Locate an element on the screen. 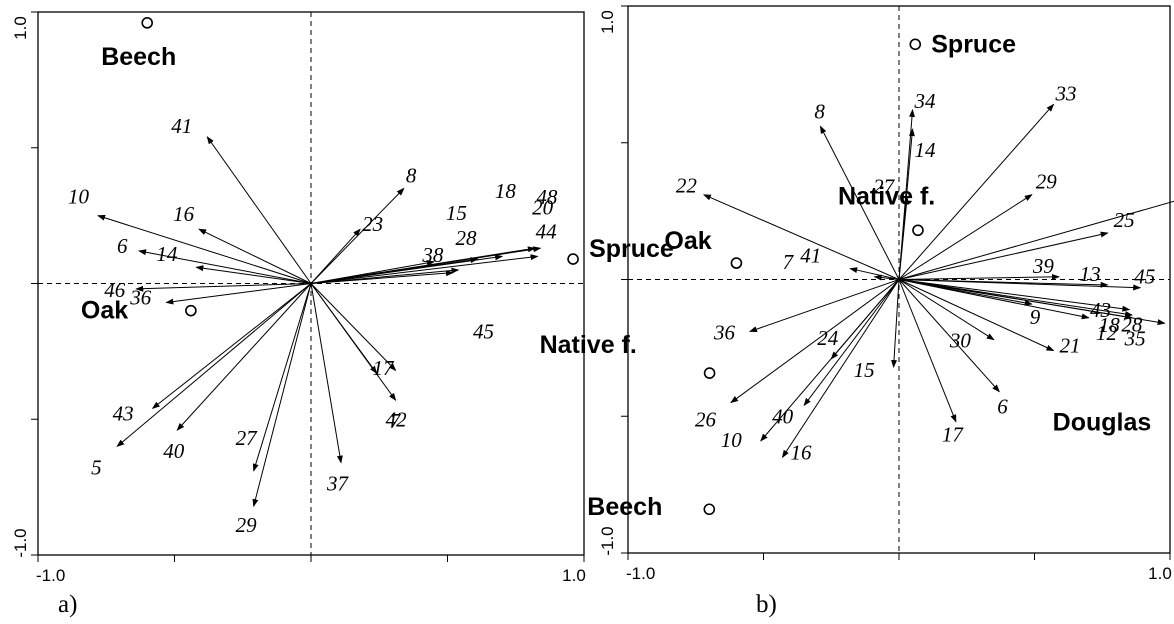 The width and height of the screenshot is (1174, 624). site-label-beech: Beech is located at coordinates (138, 57).